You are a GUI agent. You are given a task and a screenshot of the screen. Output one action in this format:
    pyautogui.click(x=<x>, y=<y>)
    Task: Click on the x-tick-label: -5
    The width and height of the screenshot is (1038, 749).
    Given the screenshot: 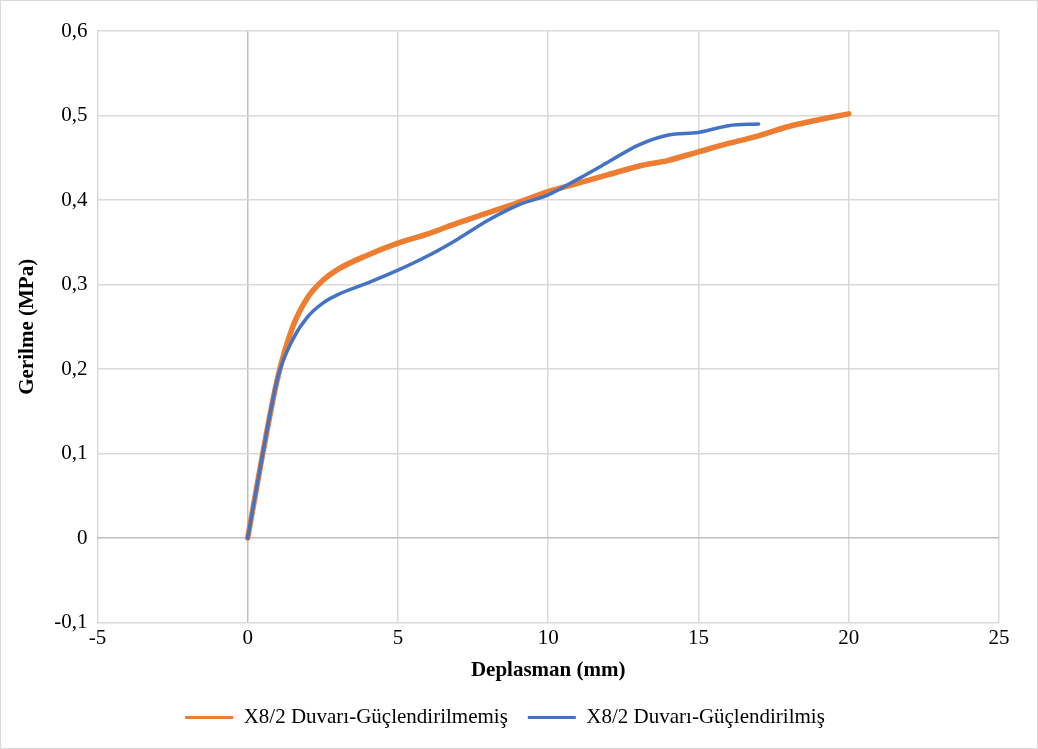 What is the action you would take?
    pyautogui.click(x=97, y=636)
    